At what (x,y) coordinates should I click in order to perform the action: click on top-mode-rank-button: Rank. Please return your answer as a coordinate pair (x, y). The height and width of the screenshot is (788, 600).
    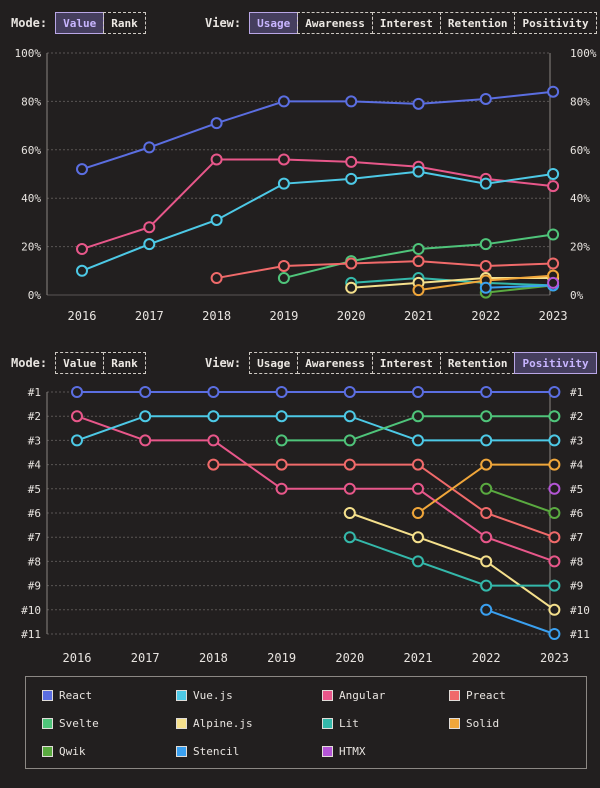
    Looking at the image, I should click on (124, 23).